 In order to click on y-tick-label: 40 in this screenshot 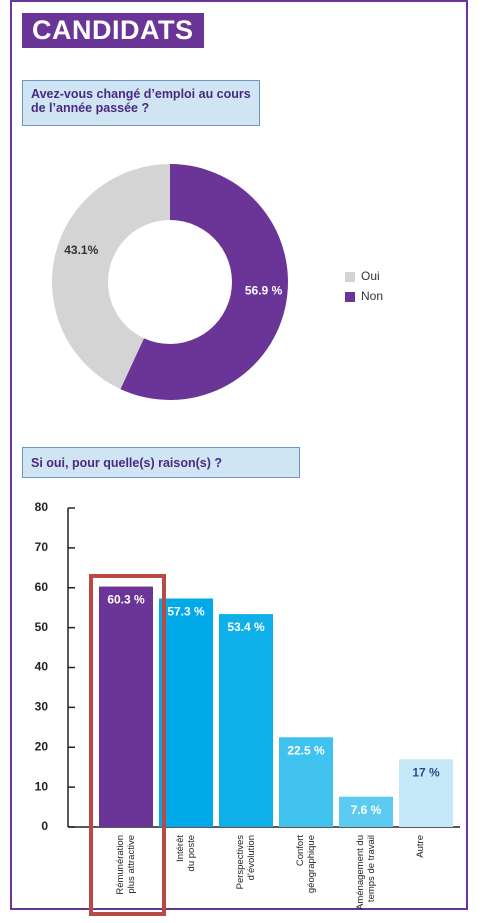, I will do `click(42, 667)`.